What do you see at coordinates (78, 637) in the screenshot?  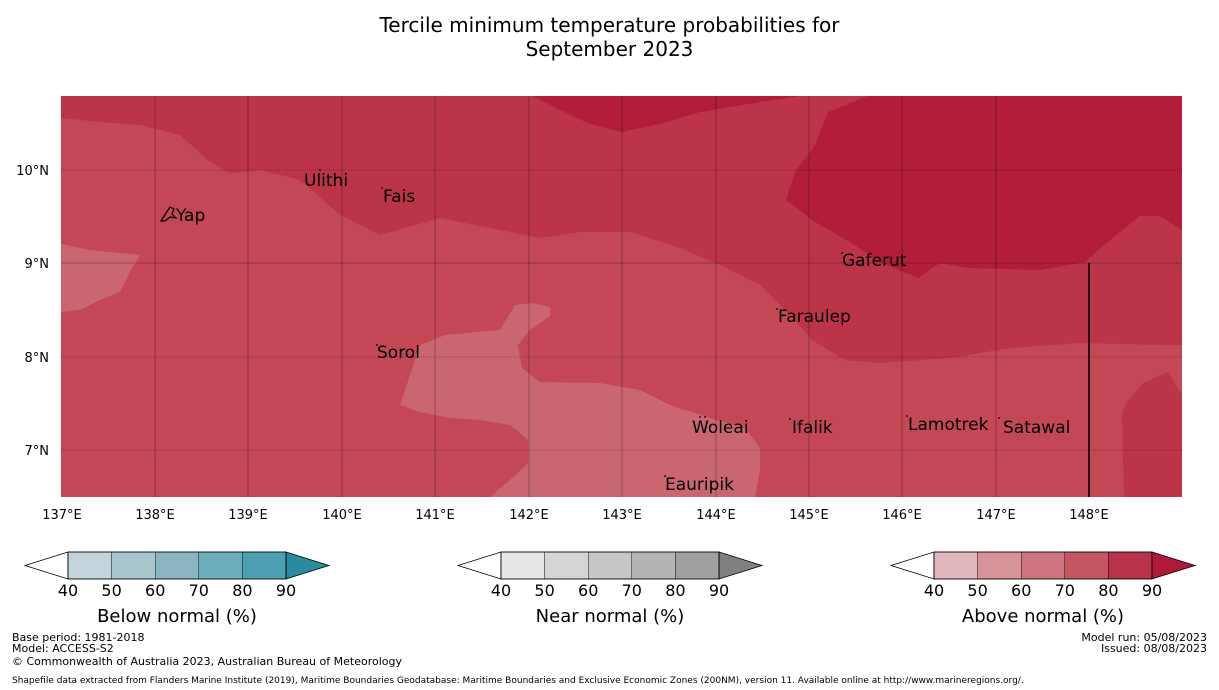 I see `base-period-text: Base period: 1981-2018` at bounding box center [78, 637].